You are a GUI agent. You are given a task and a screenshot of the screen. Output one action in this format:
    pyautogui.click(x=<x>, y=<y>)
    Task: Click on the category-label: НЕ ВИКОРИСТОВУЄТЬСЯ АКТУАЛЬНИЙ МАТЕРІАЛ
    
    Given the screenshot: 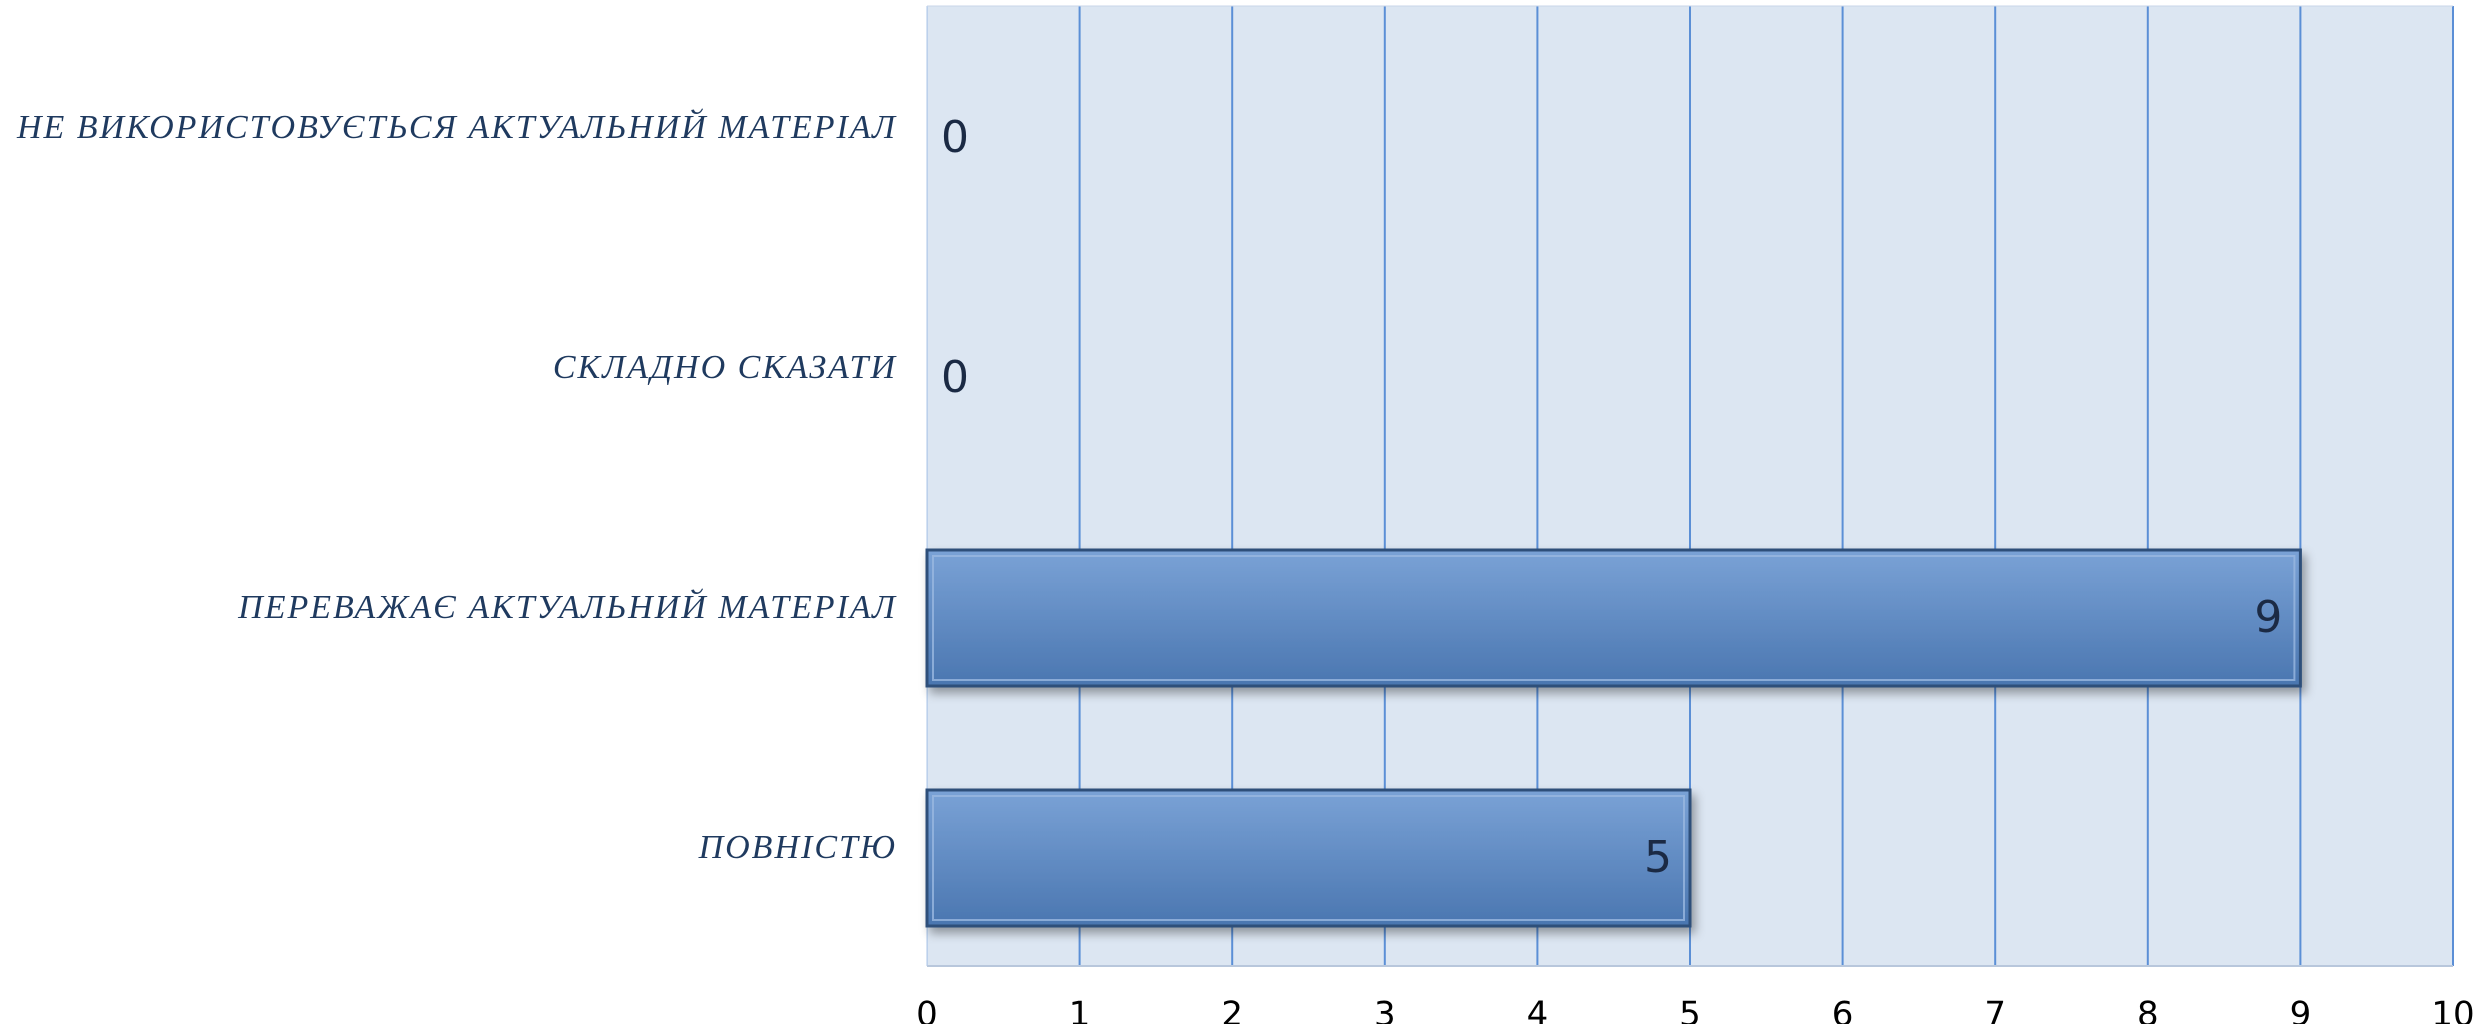 What is the action you would take?
    pyautogui.click(x=456, y=127)
    